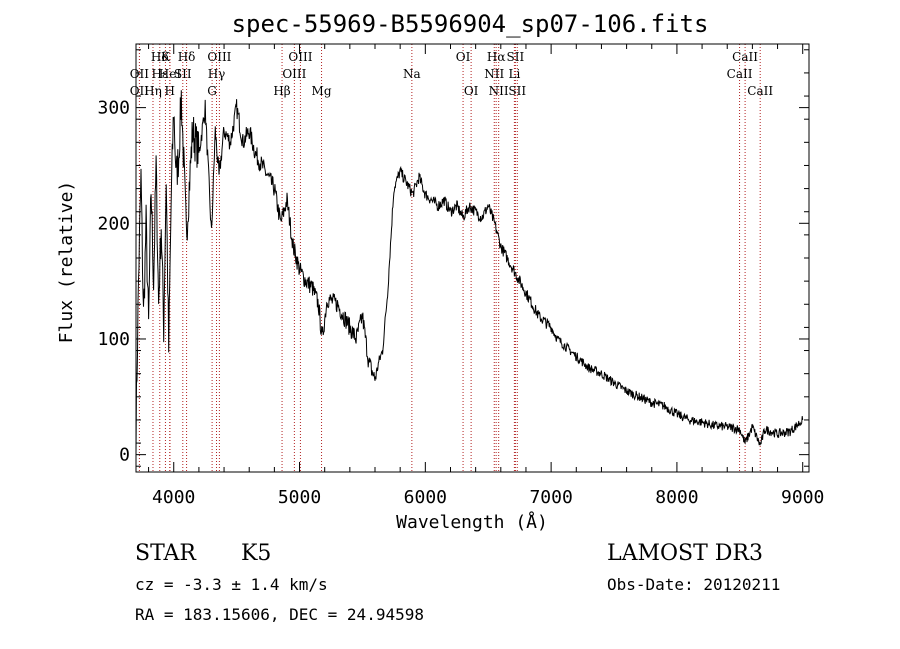  I want to click on y-tick-label: 200, so click(113, 223).